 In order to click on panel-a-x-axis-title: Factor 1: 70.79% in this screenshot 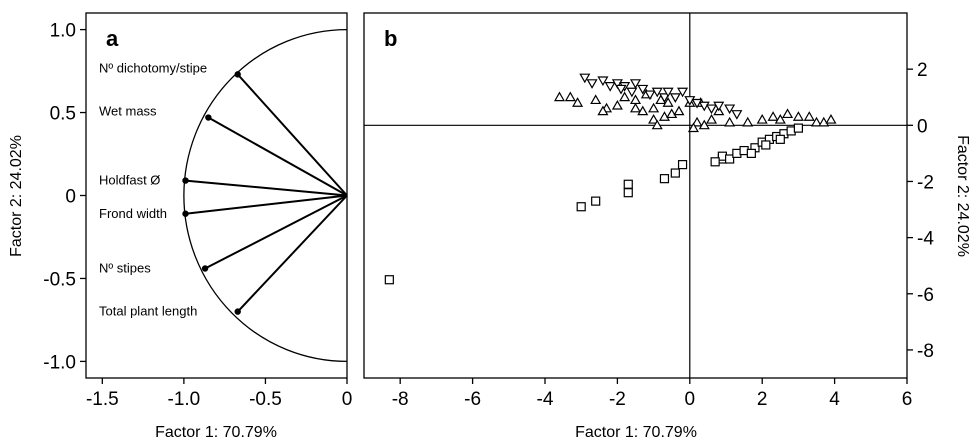, I will do `click(216, 432)`.